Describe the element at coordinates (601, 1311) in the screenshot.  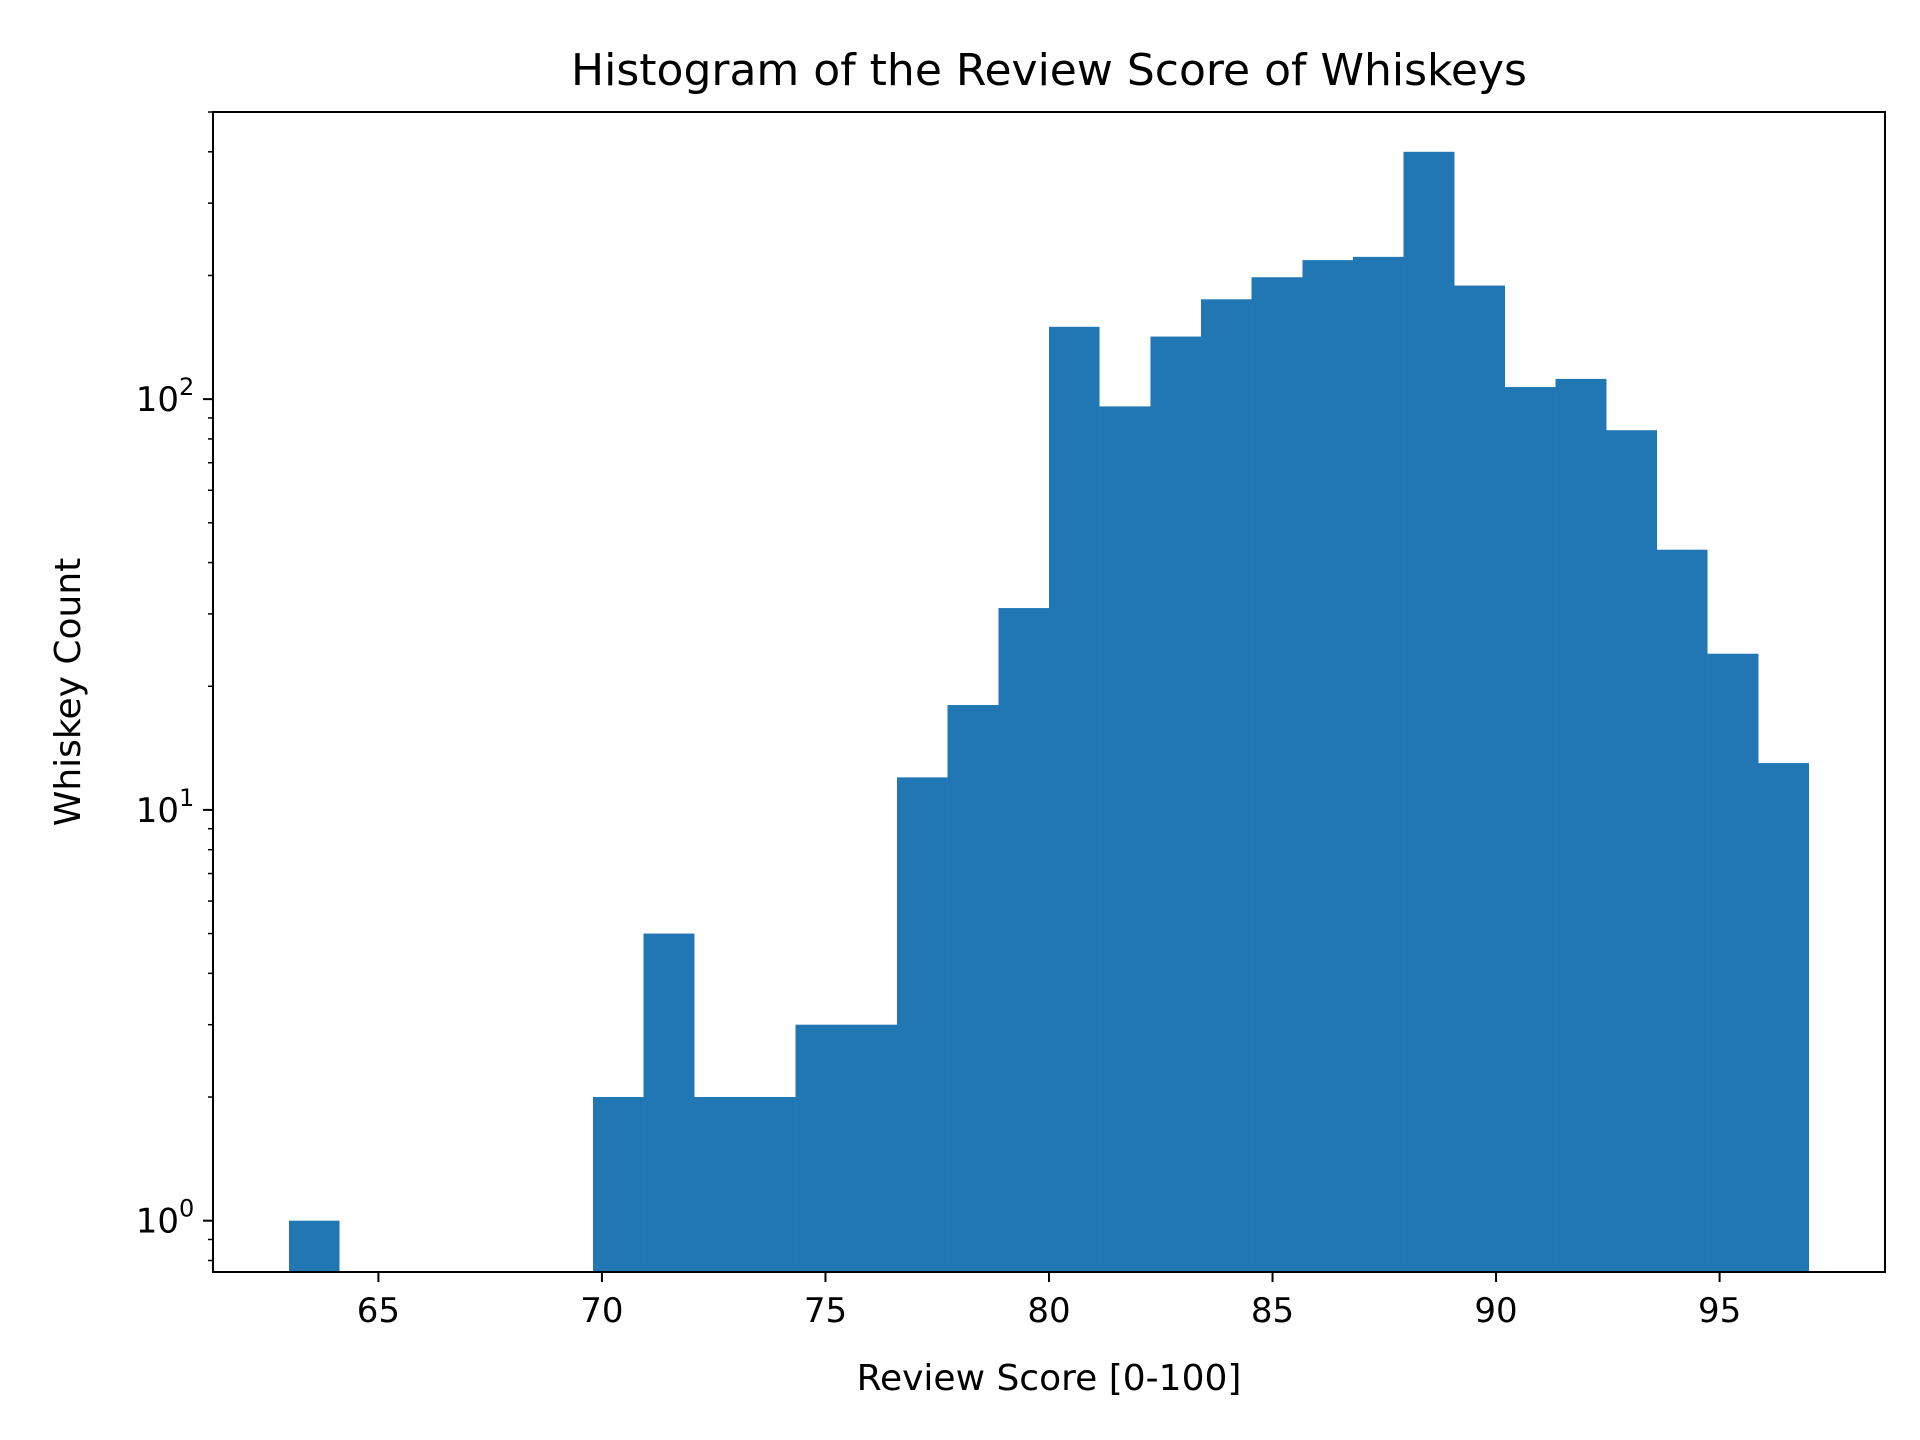
I see `x-tick-label: 70` at that location.